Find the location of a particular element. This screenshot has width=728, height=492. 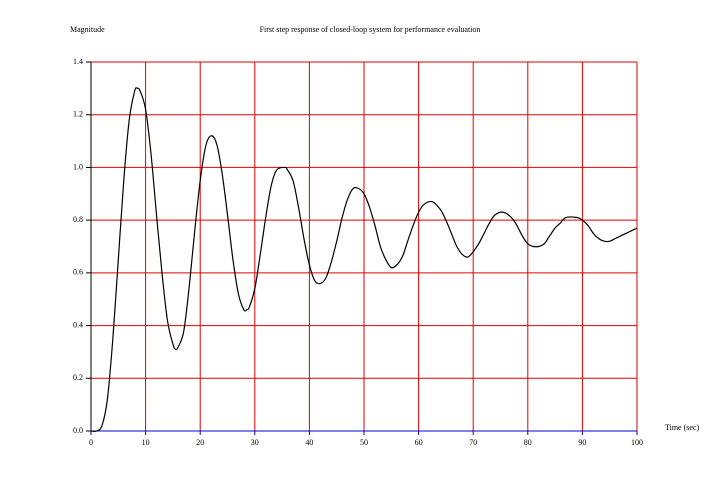

y-tick-label: 1.4 is located at coordinates (78, 61).